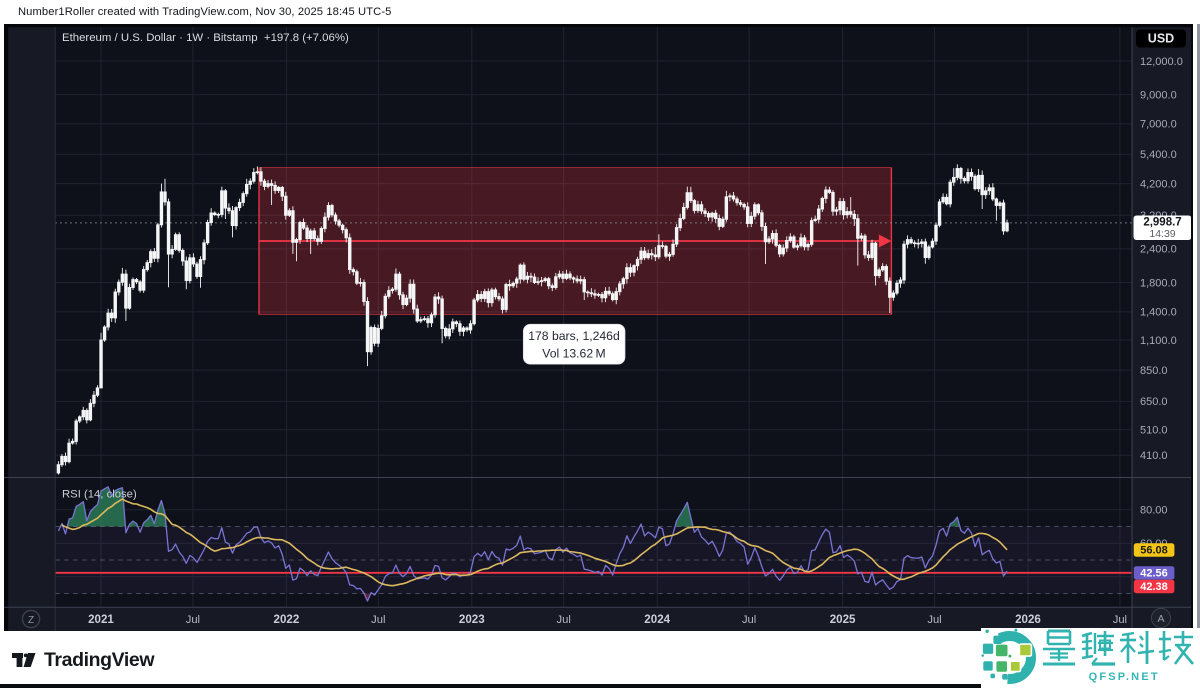  I want to click on svg-text: A, so click(1160, 619).